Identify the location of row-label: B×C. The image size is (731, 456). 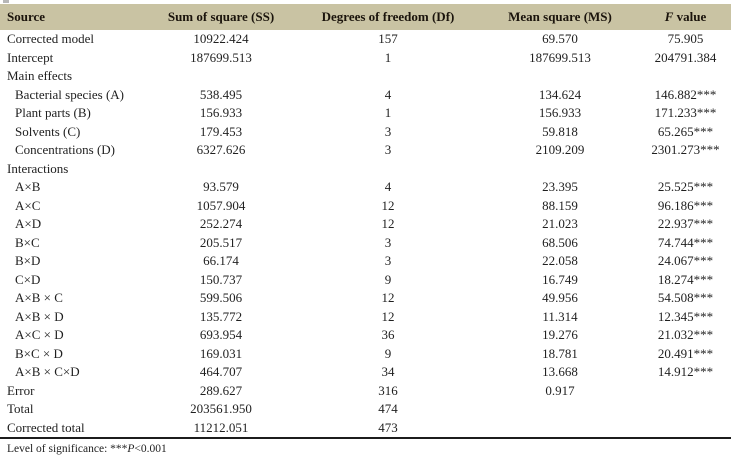
(27, 242).